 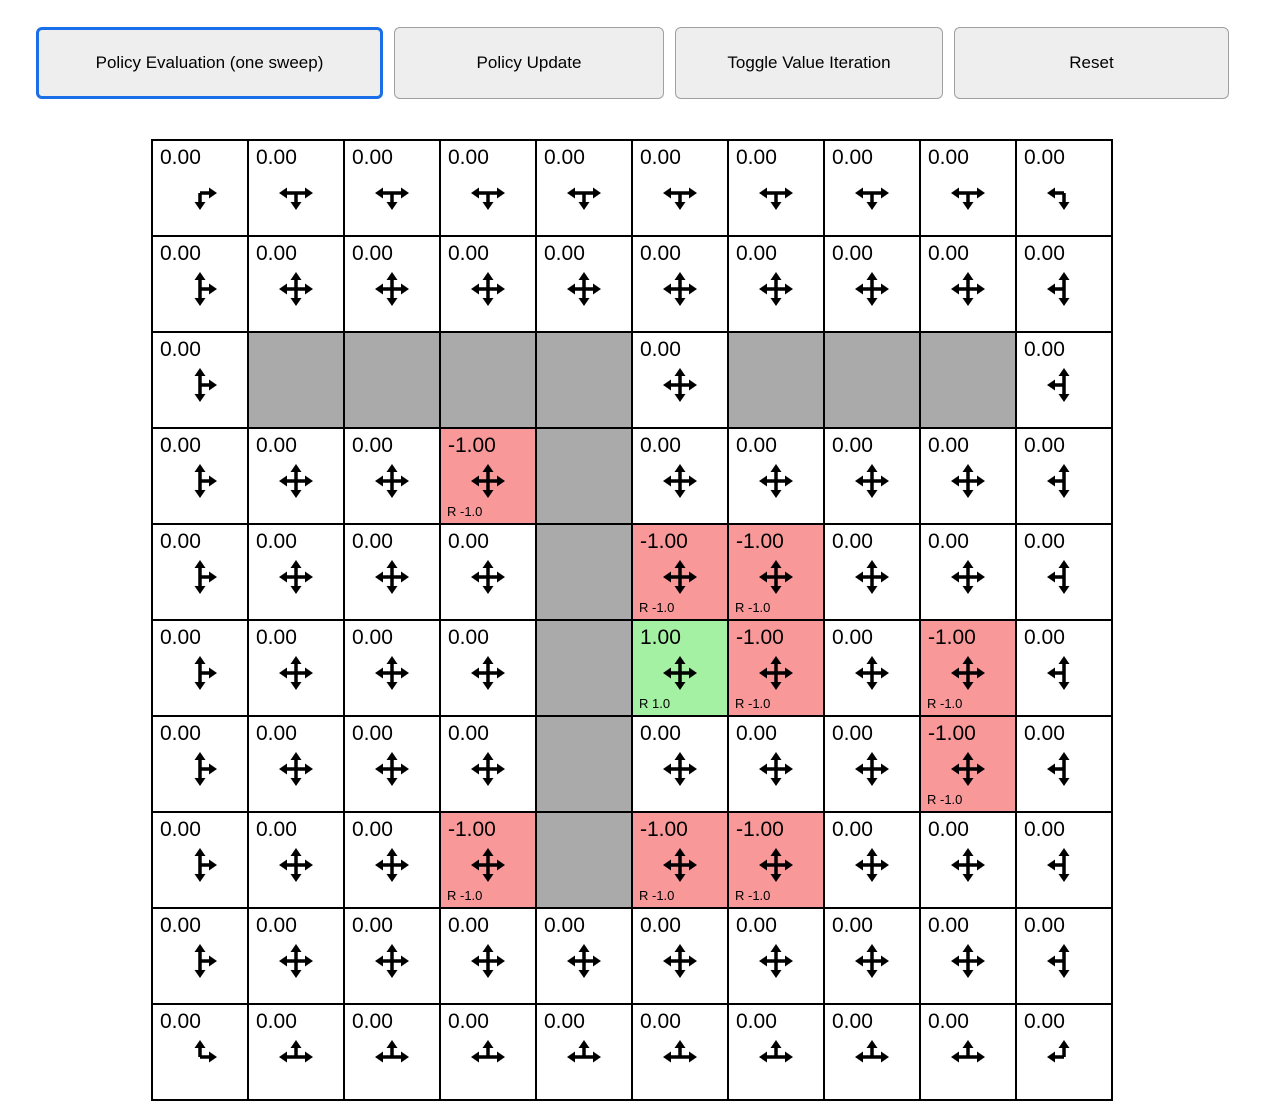 What do you see at coordinates (529, 63) in the screenshot?
I see `policy-update-button: Policy Update` at bounding box center [529, 63].